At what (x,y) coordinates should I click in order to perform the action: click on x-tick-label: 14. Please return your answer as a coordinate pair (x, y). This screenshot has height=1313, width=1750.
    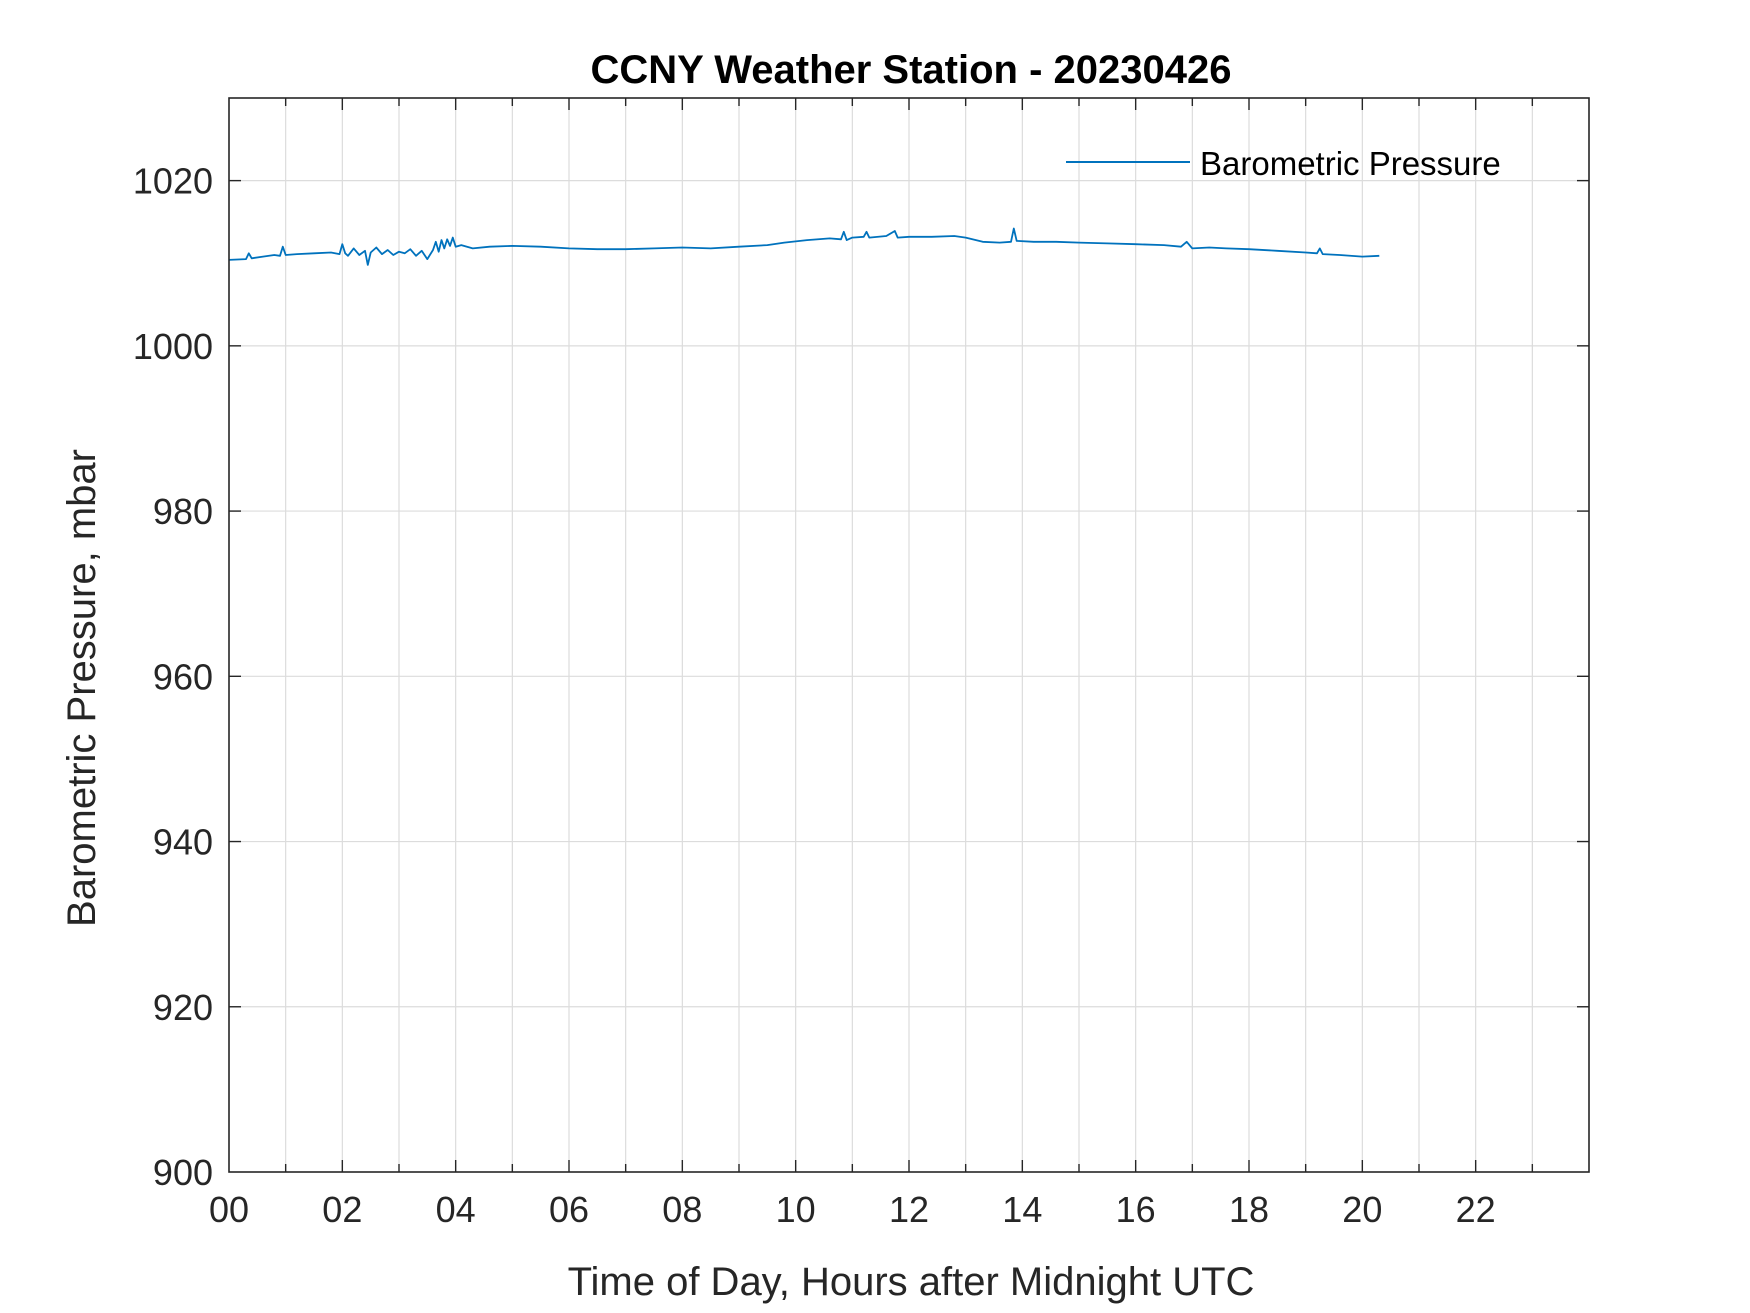
    Looking at the image, I should click on (1022, 1209).